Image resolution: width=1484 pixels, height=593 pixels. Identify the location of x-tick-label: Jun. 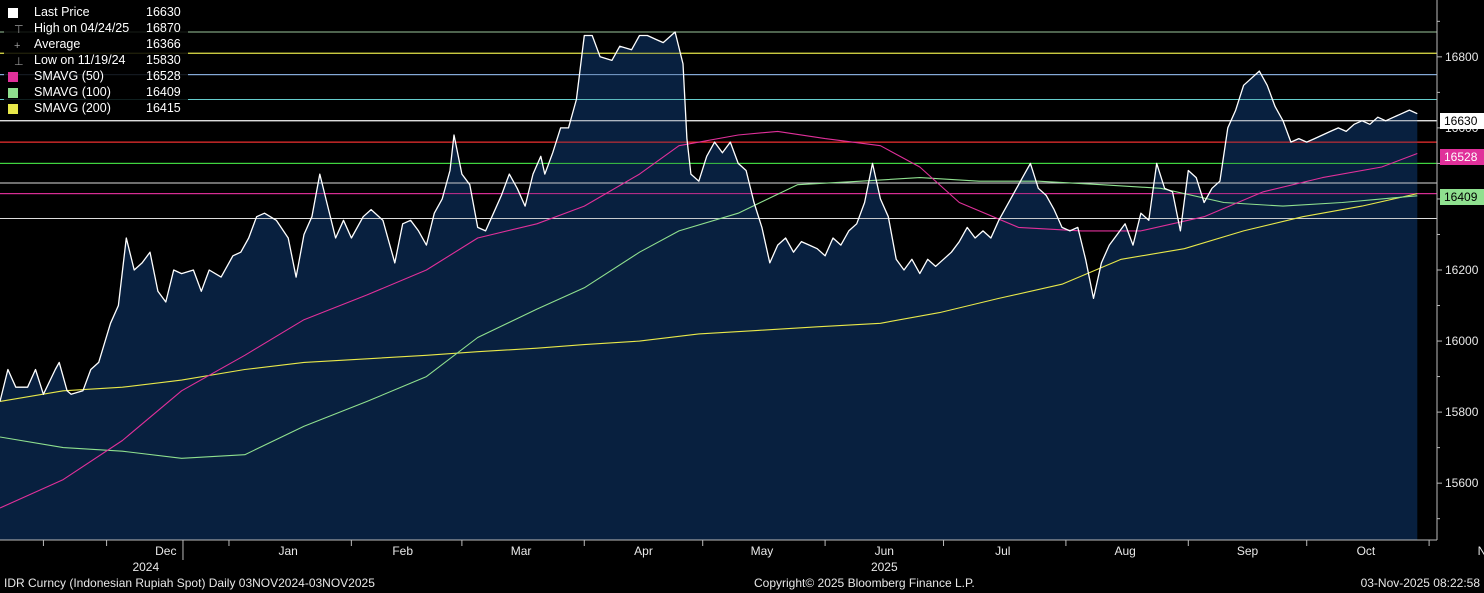
(884, 551).